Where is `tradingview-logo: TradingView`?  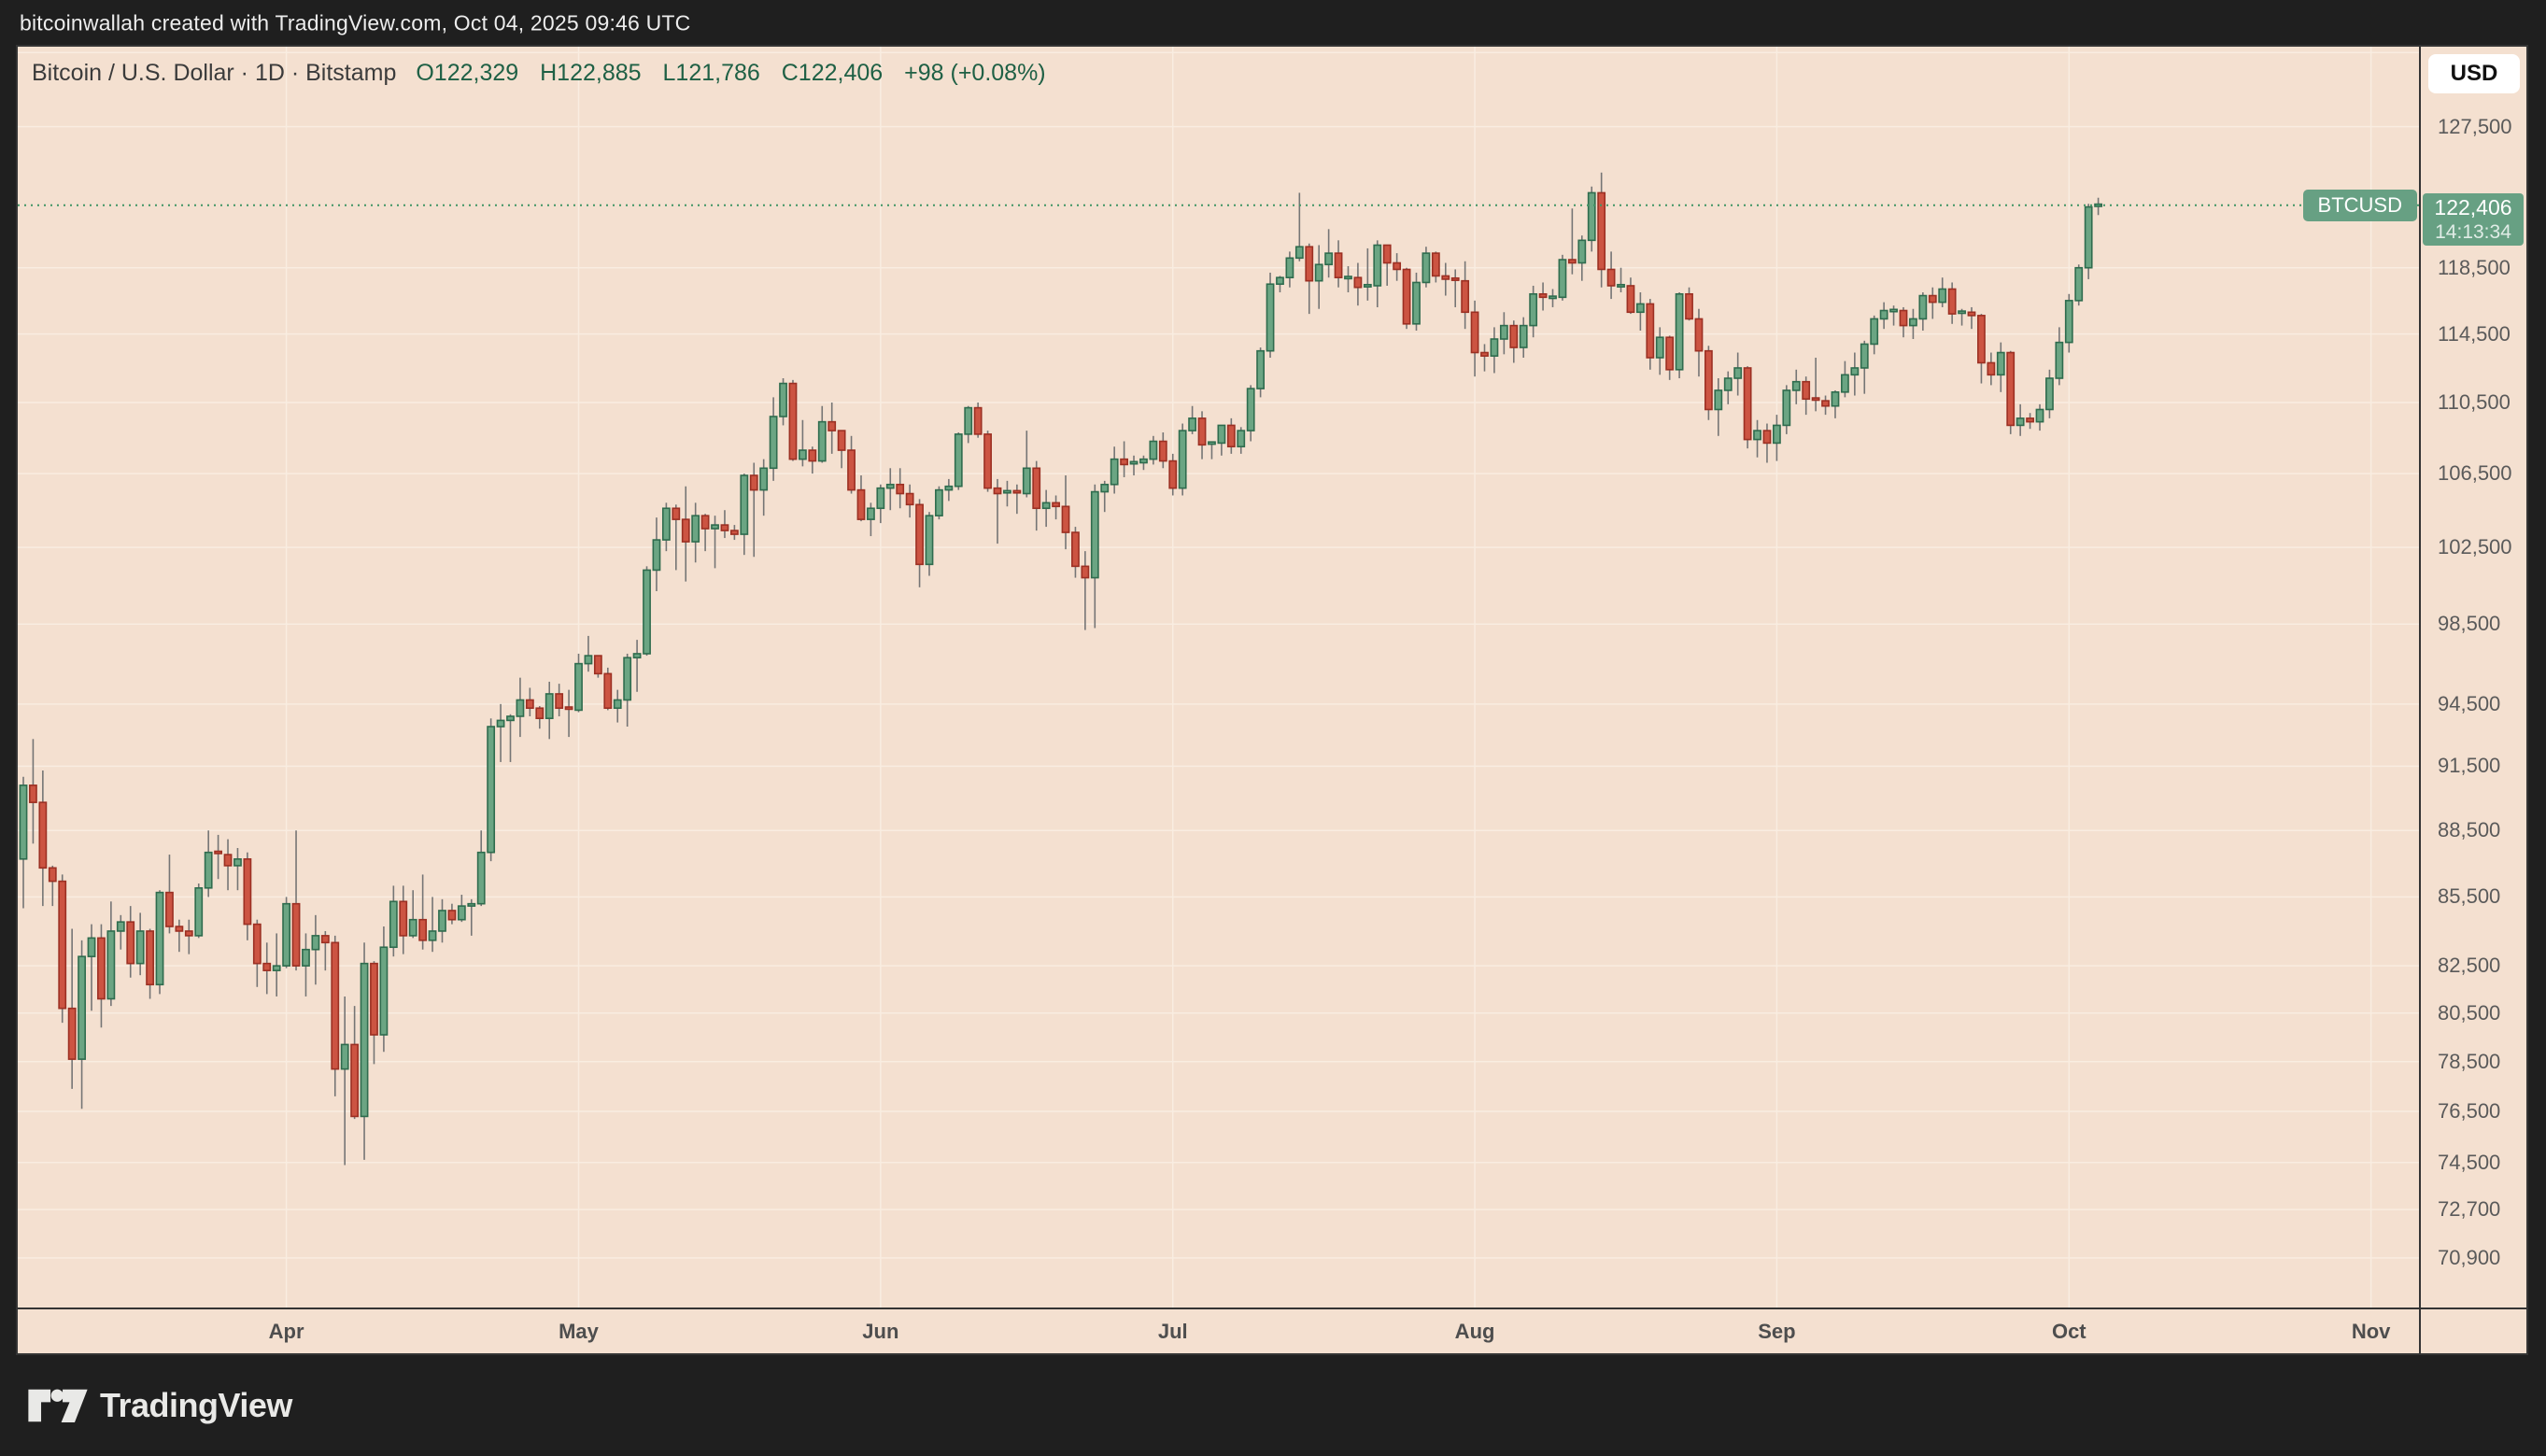 tradingview-logo: TradingView is located at coordinates (160, 1405).